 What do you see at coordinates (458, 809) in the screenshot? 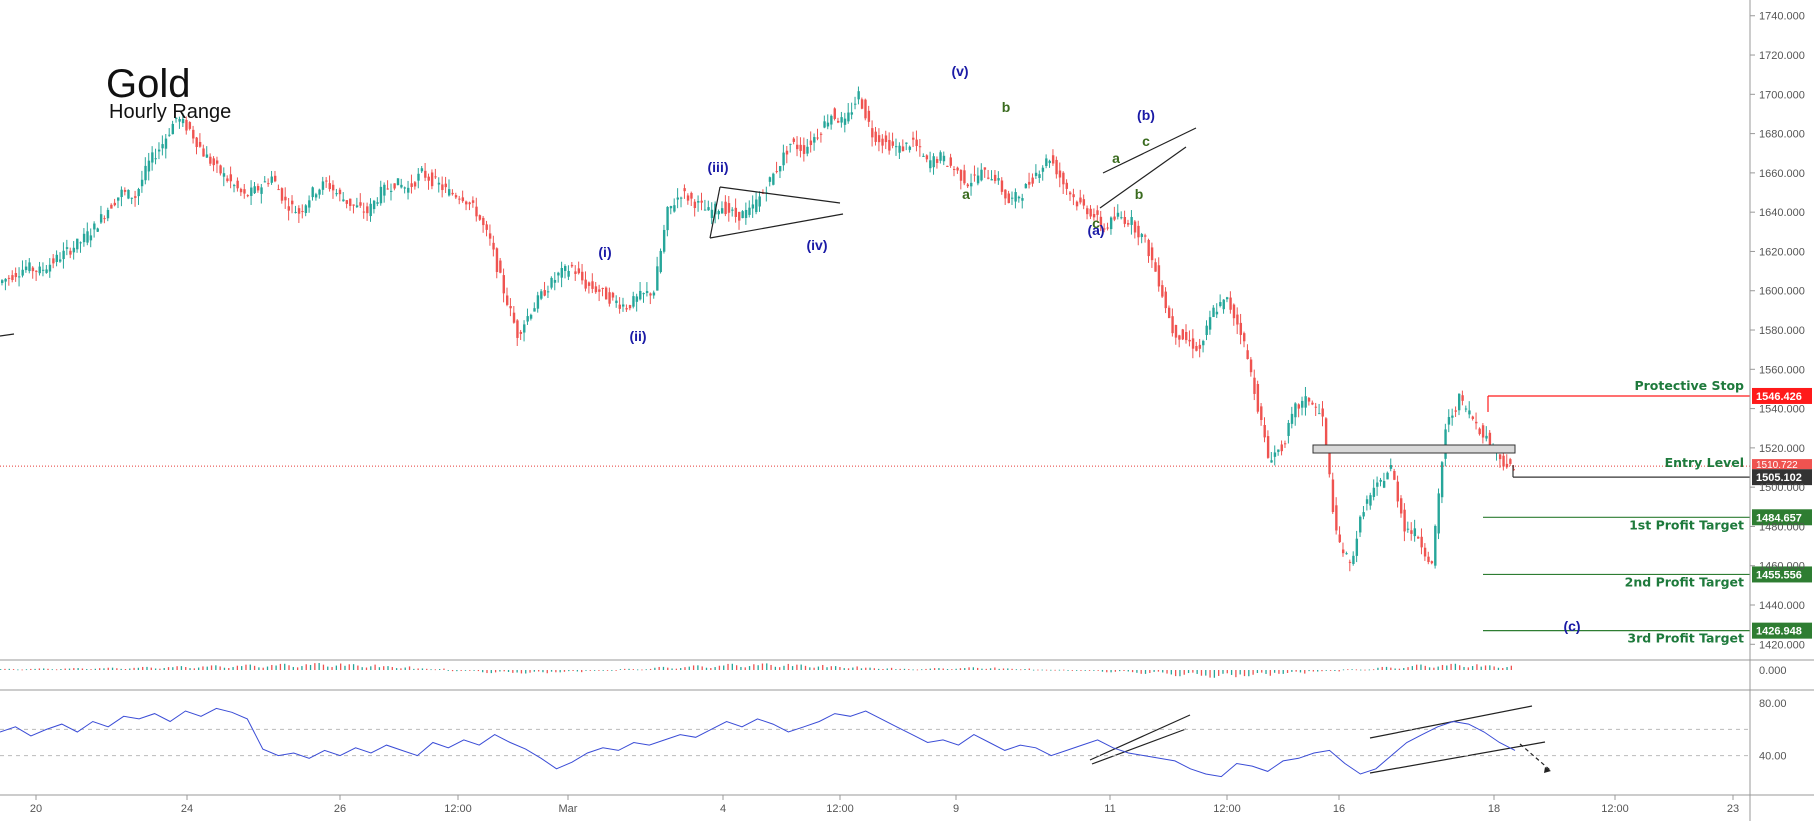
I see `x-tick-label: 12:00` at bounding box center [458, 809].